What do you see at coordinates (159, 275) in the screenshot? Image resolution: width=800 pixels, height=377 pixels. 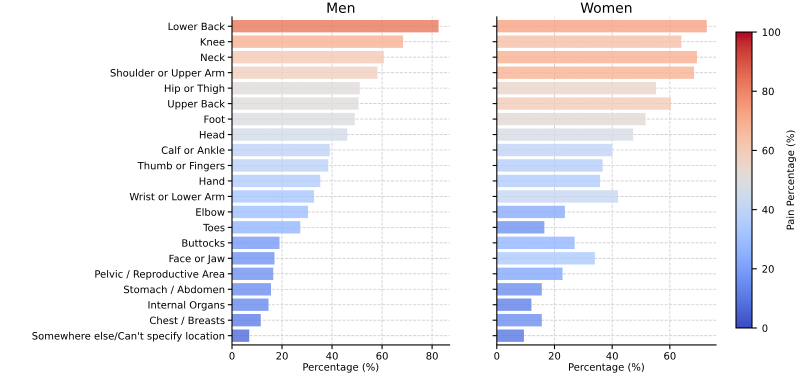 I see `y-tick-label: Pelvic / Reproductive Area` at bounding box center [159, 275].